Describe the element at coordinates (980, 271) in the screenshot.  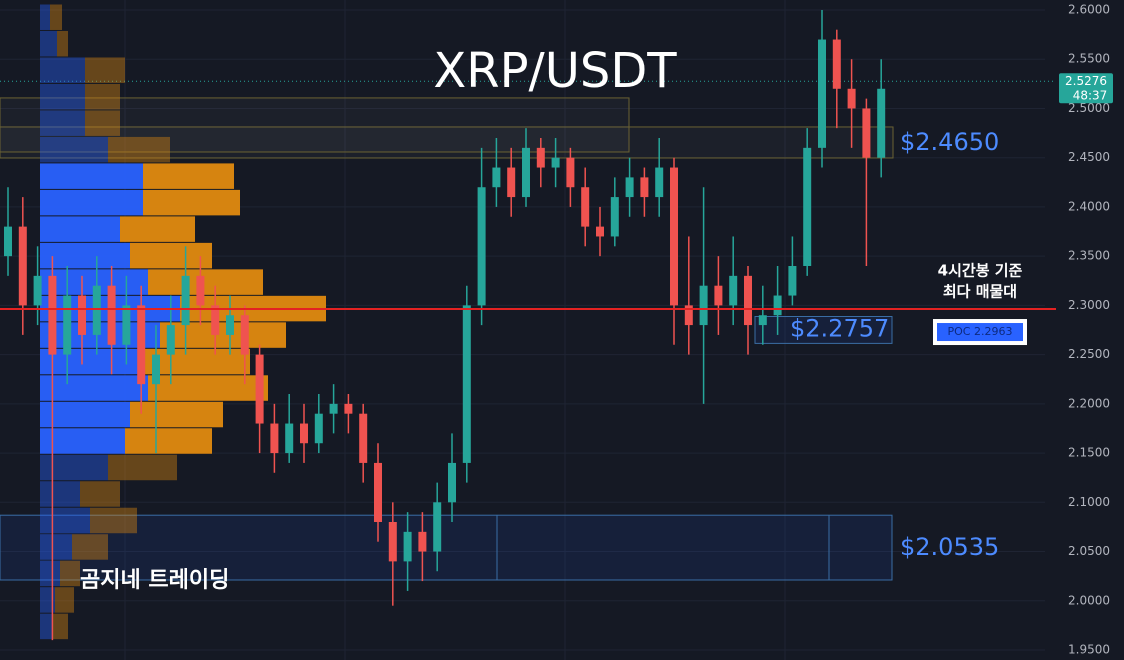
I see `poc-note: 4시간봉 기준` at that location.